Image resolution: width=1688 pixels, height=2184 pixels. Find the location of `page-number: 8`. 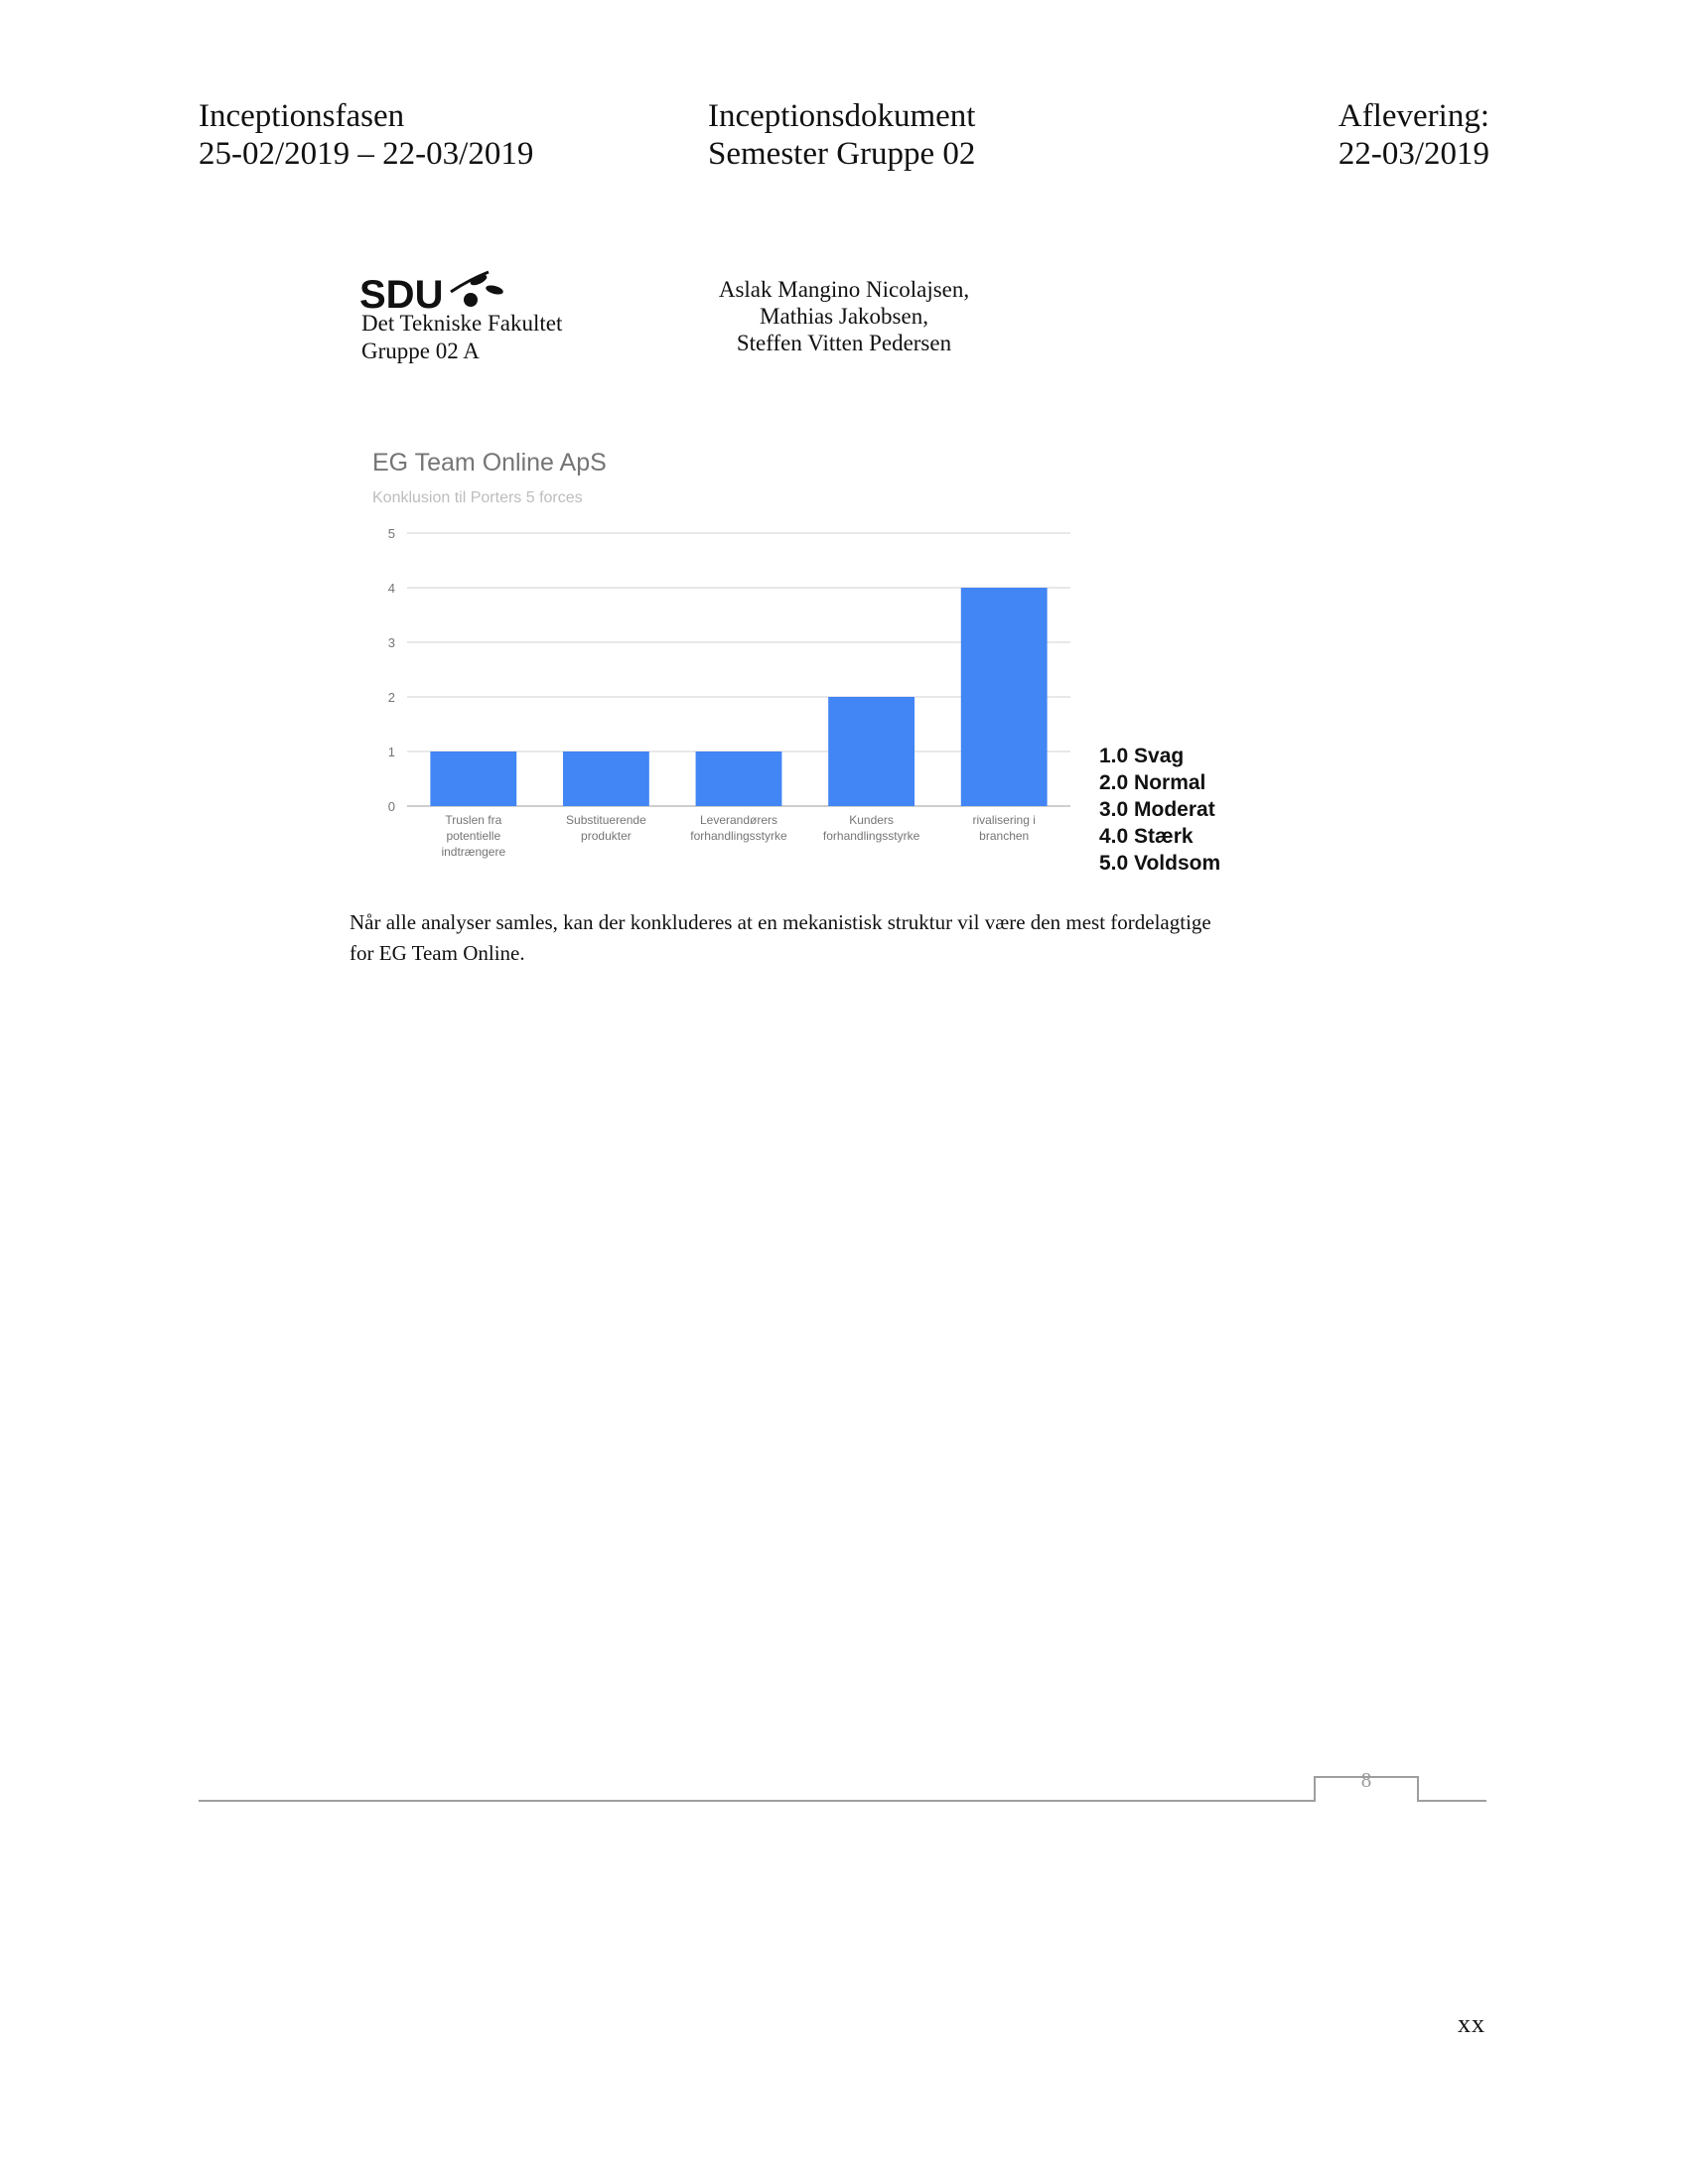

page-number: 8 is located at coordinates (1366, 1780).